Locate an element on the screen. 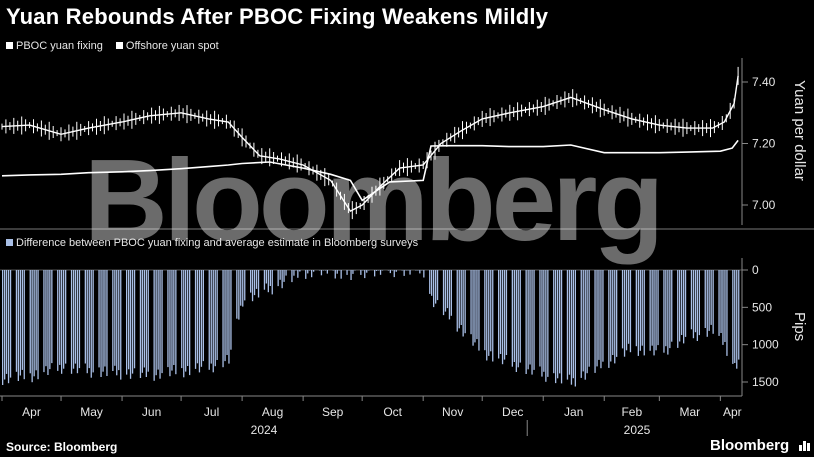  legend-swatch-fixing is located at coordinates (9, 45).